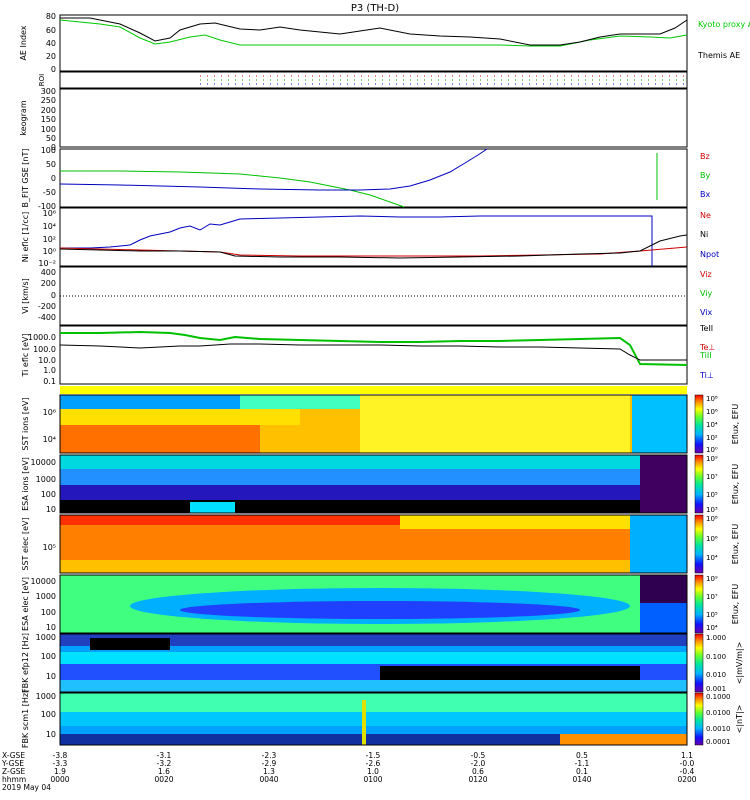 Image resolution: width=750 pixels, height=800 pixels. What do you see at coordinates (23, 117) in the screenshot?
I see `keogram-ylabel: keogram` at bounding box center [23, 117].